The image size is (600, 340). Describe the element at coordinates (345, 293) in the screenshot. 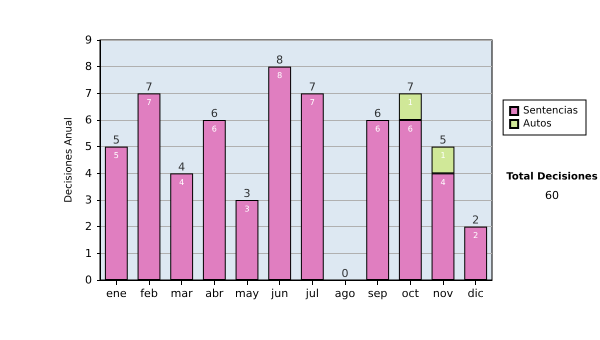

I see `x-tick-label: ago` at that location.